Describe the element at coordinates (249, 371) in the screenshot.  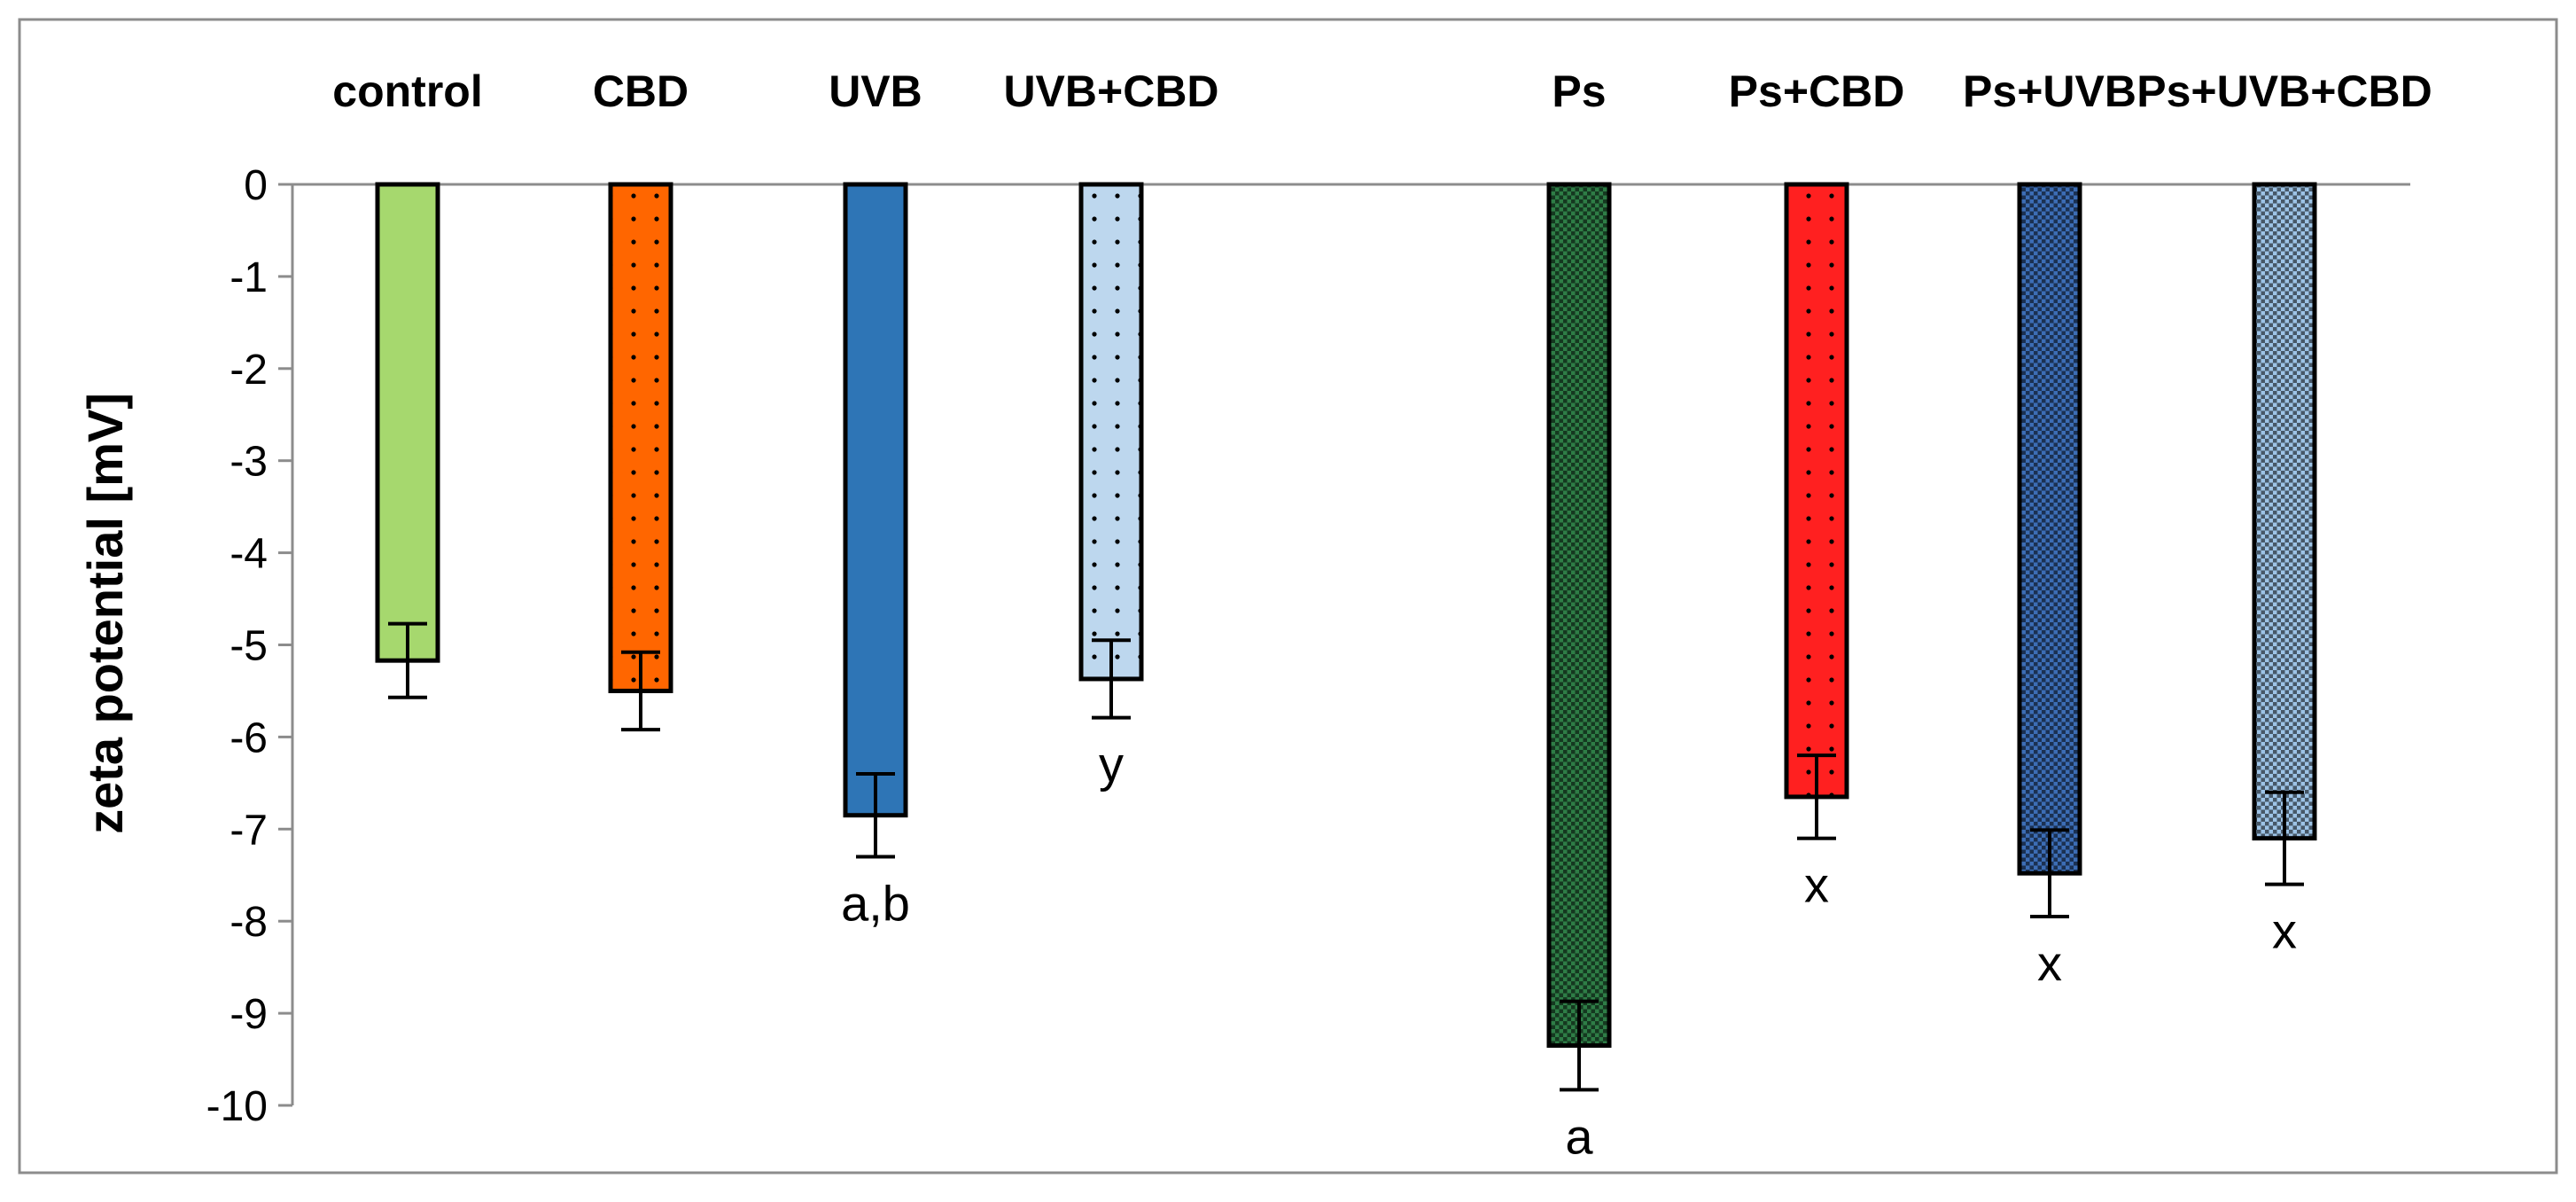
I see `y-tick-label: -2` at that location.